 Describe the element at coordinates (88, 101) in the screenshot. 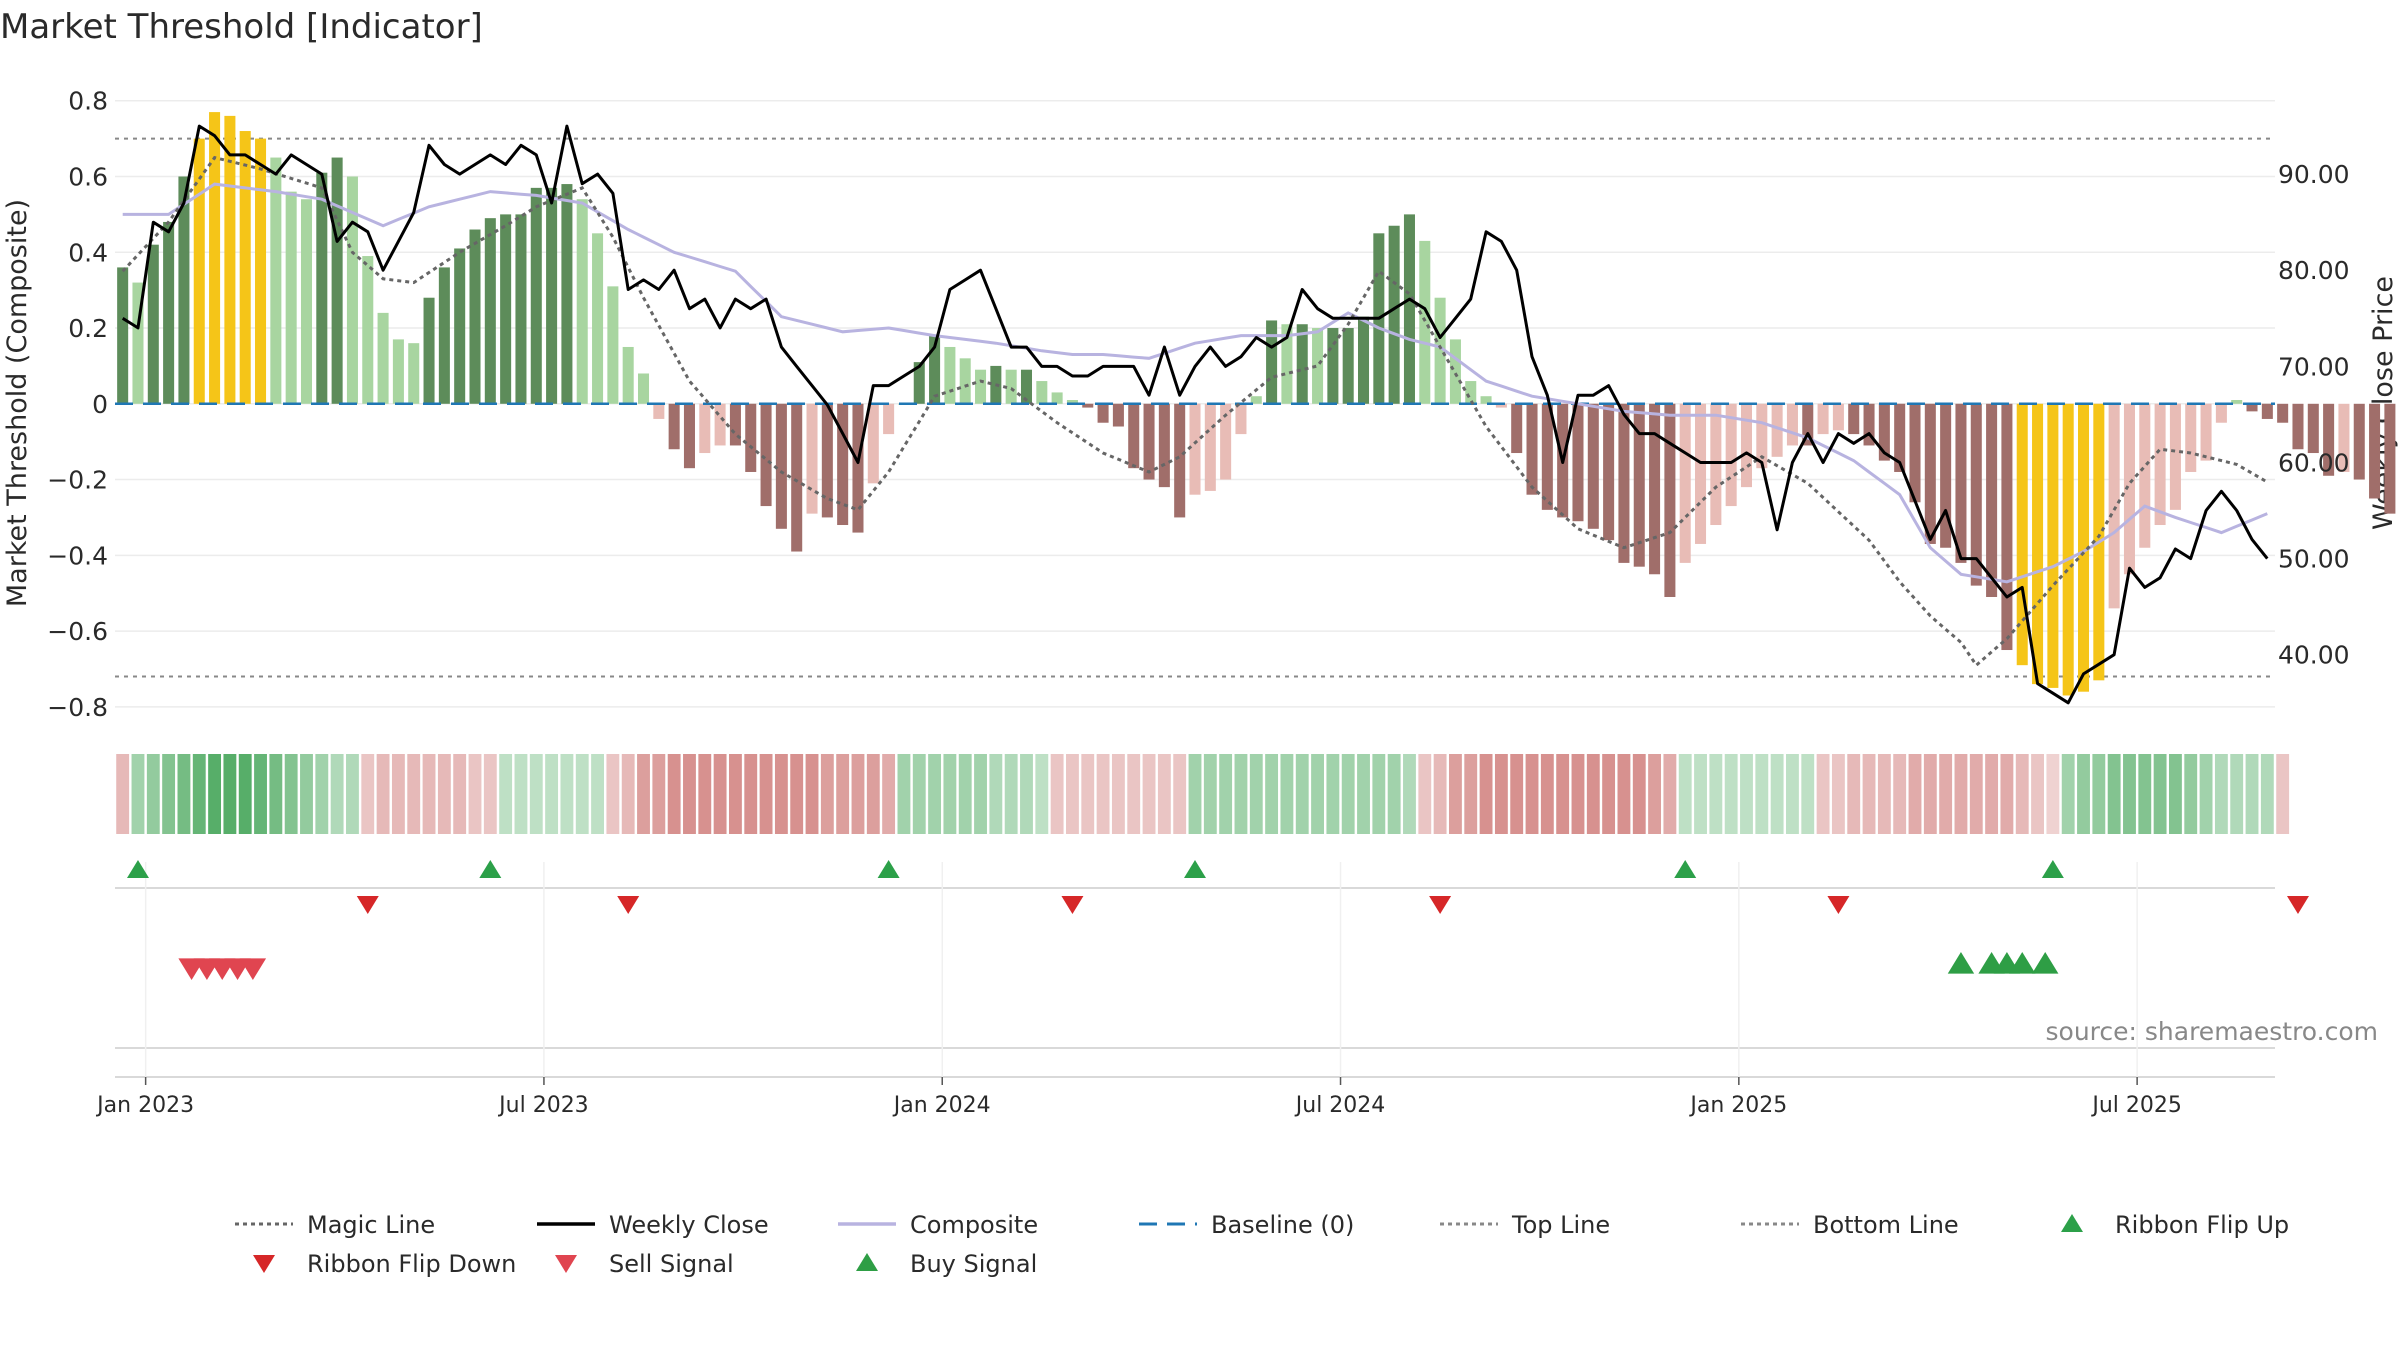

I see `y-tick-left: 0.8` at that location.